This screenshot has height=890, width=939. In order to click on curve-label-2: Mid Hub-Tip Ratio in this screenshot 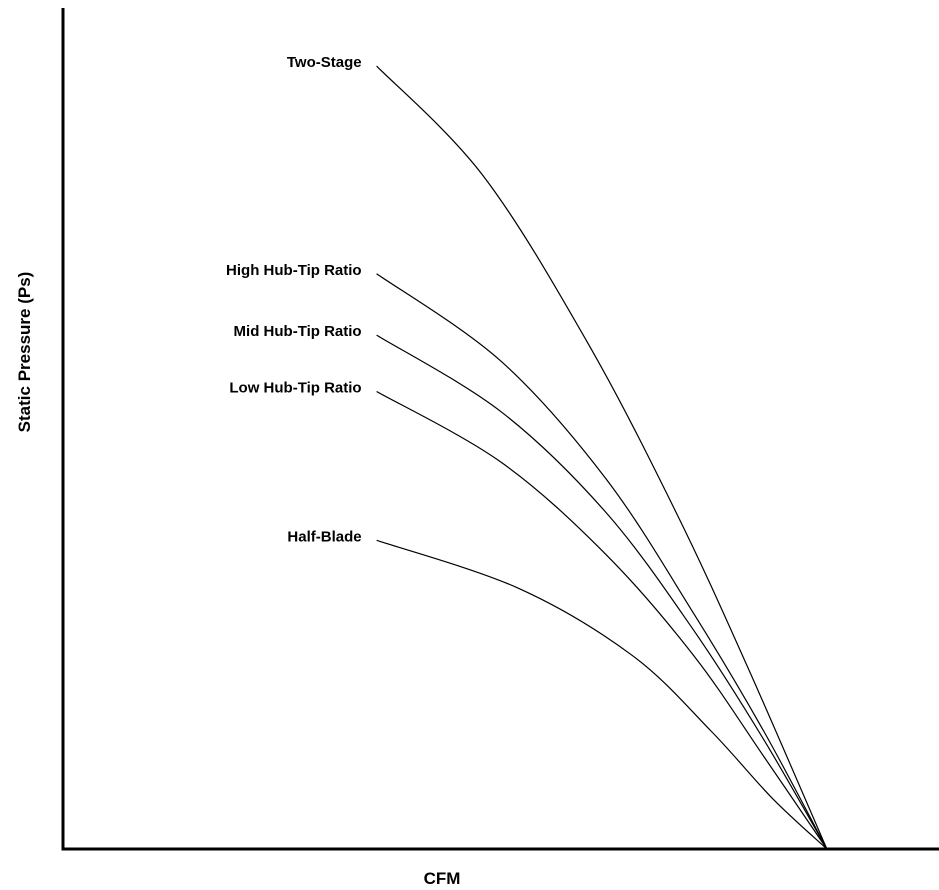, I will do `click(298, 331)`.